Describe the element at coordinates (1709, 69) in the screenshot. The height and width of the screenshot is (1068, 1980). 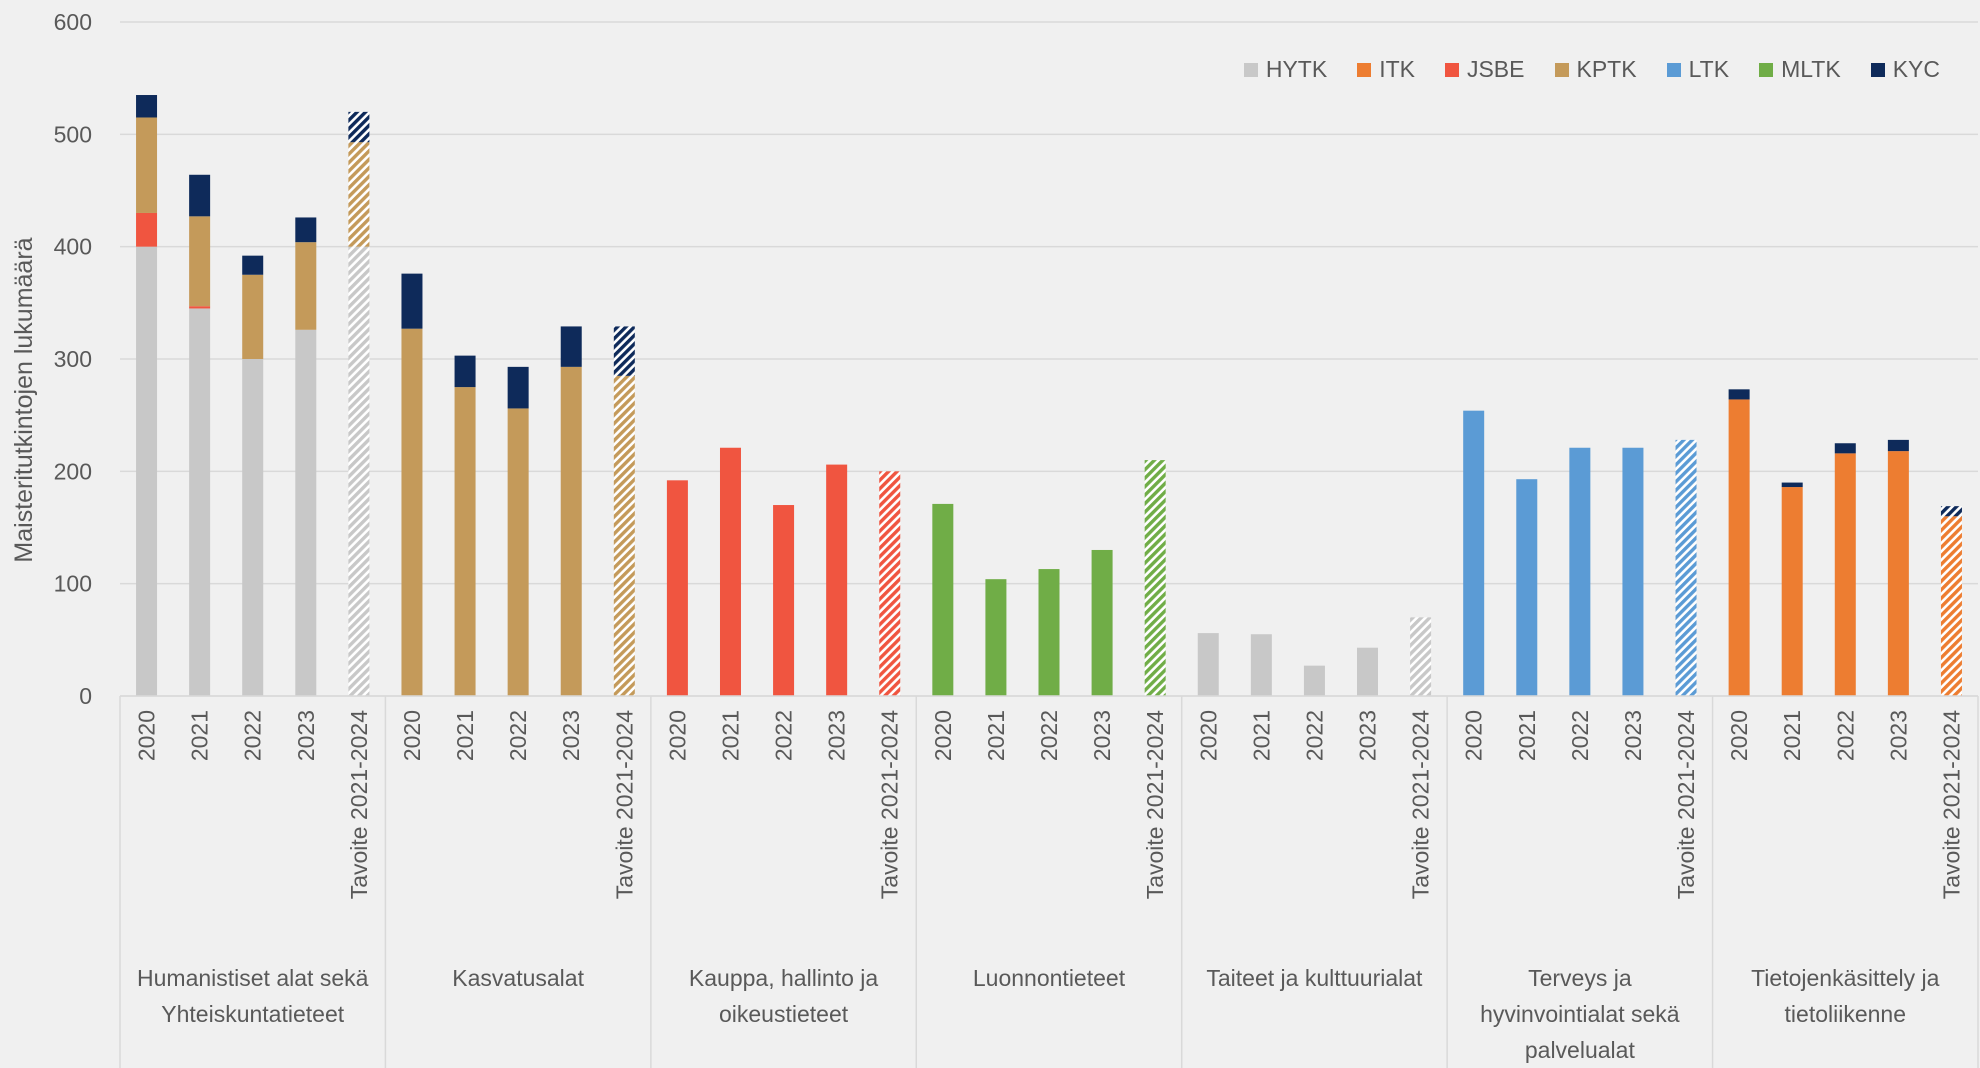
I see `legend-label: LTK` at that location.